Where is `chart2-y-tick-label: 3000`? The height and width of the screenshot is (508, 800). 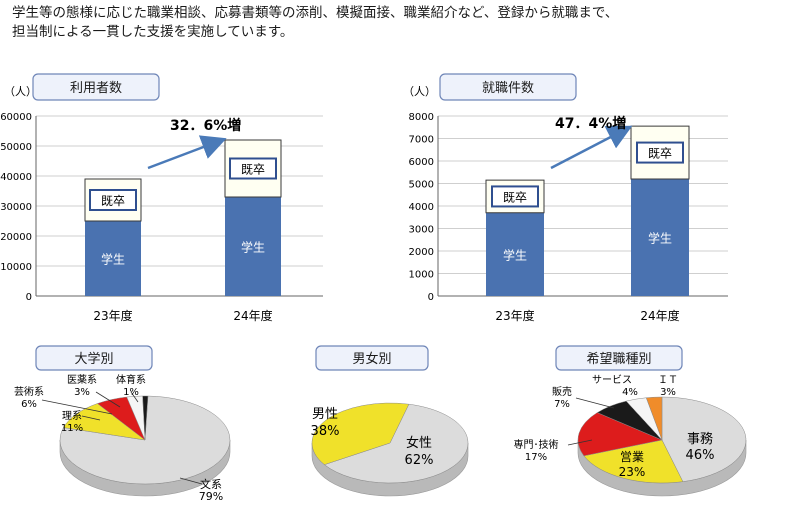 chart2-y-tick-label: 3000 is located at coordinates (421, 230).